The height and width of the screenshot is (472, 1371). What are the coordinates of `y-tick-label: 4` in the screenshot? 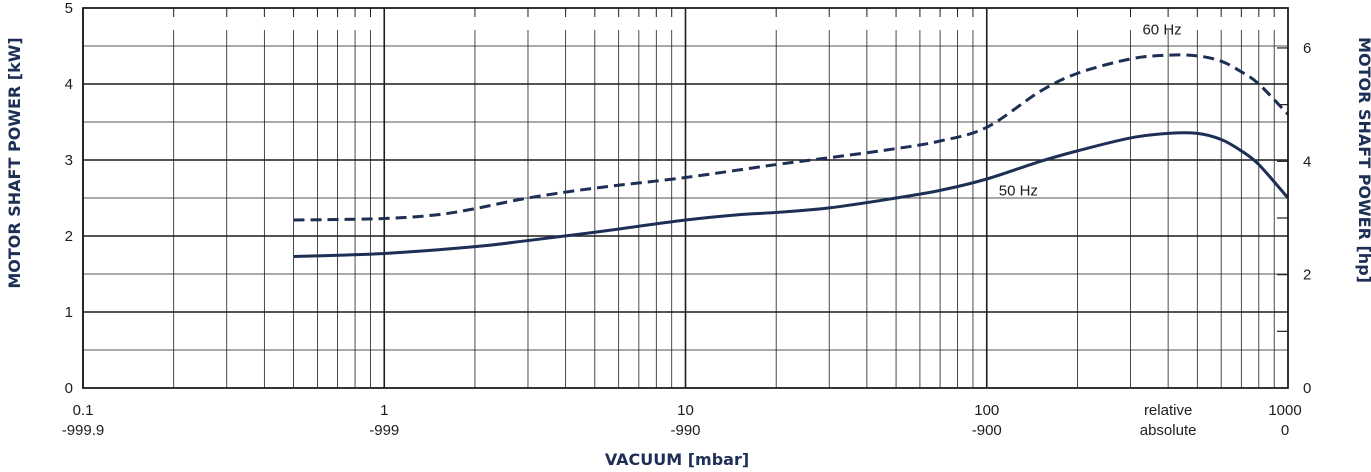 It's located at (69, 84).